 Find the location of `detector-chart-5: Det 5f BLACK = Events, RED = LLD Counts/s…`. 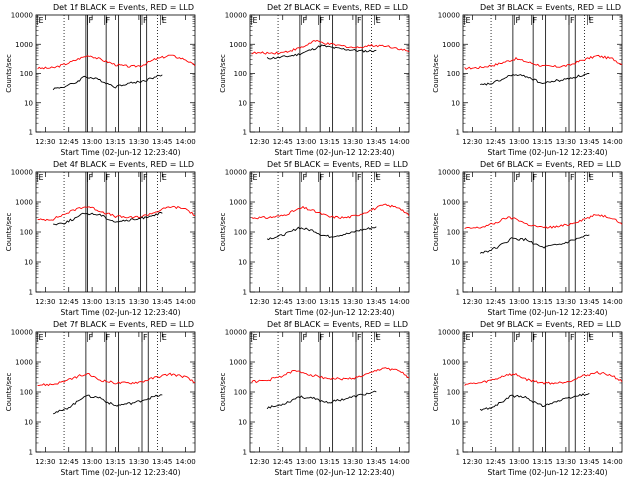

detector-chart-5: Det 5f BLACK = Events, RED = LLD Counts/s… is located at coordinates (314, 238).